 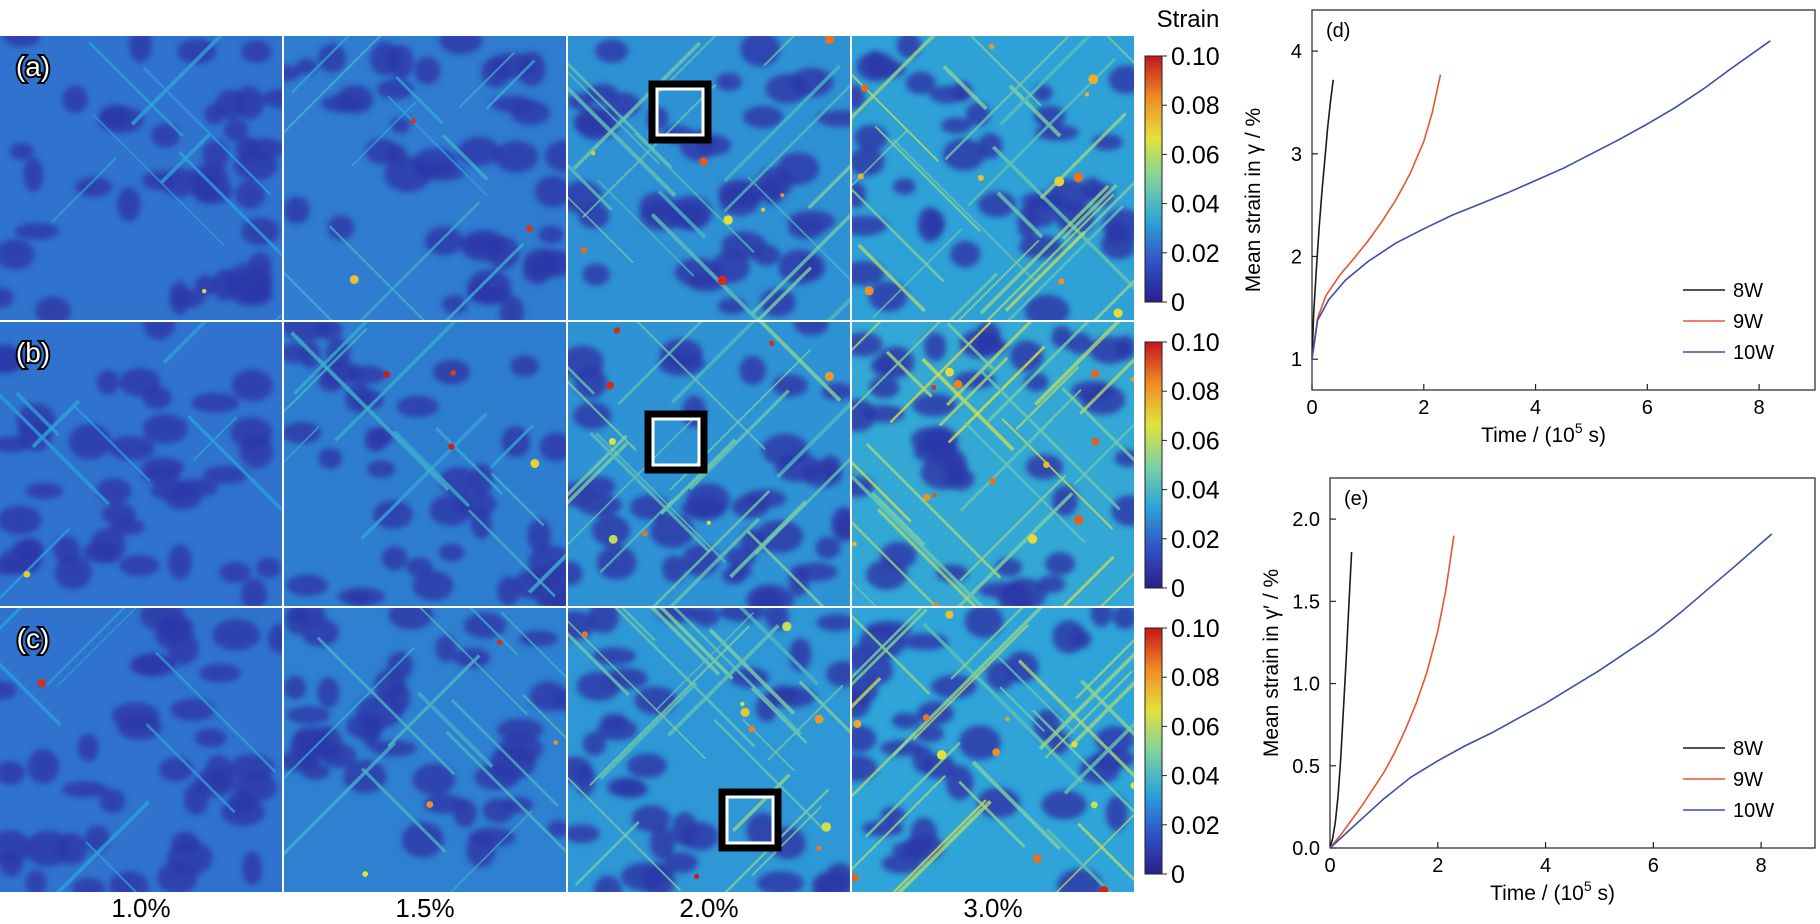 What do you see at coordinates (1329, 866) in the screenshot?
I see `x-tick-label: 0` at bounding box center [1329, 866].